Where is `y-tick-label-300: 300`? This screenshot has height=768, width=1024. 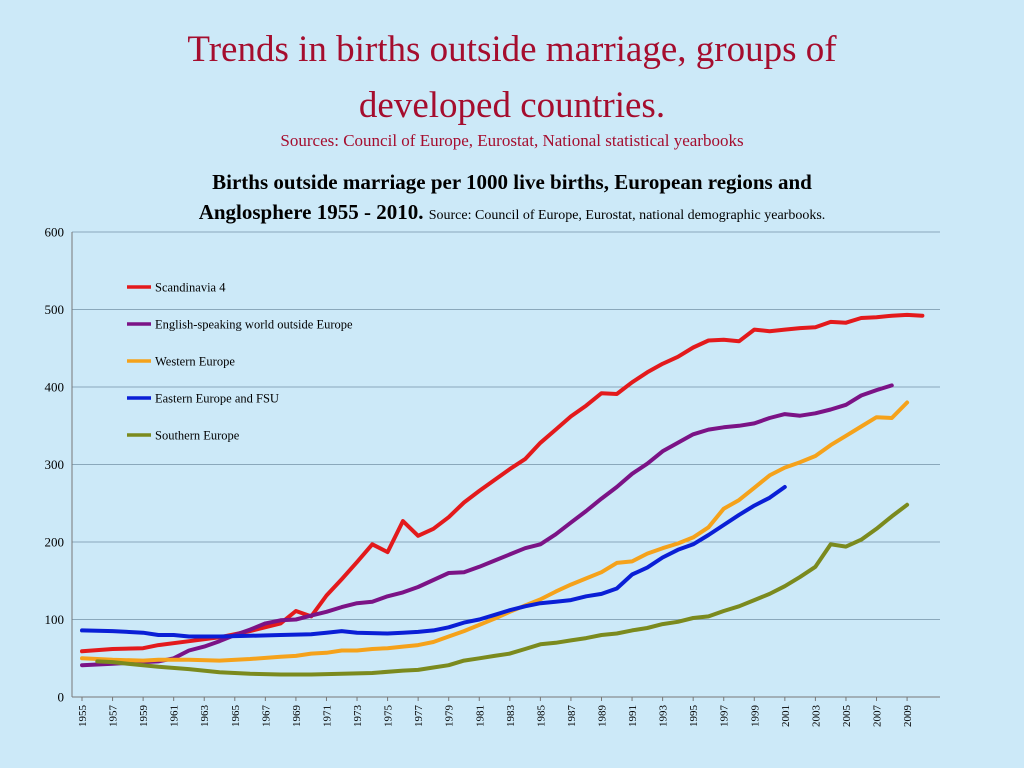 y-tick-label-300: 300 is located at coordinates (55, 464).